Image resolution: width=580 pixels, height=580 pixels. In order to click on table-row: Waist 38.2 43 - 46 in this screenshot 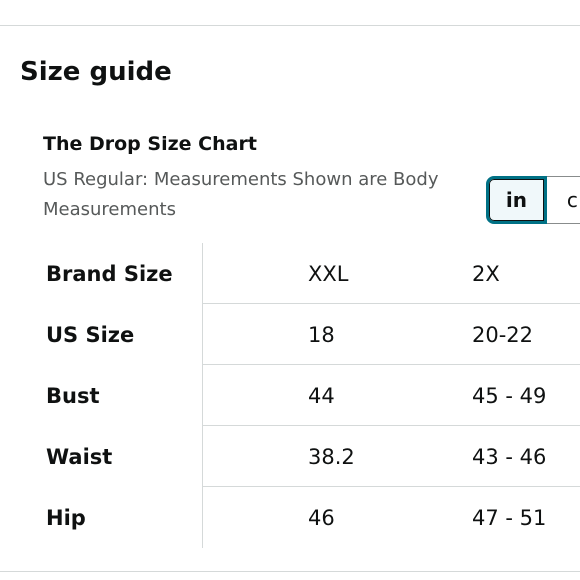, I will do `click(303, 456)`.